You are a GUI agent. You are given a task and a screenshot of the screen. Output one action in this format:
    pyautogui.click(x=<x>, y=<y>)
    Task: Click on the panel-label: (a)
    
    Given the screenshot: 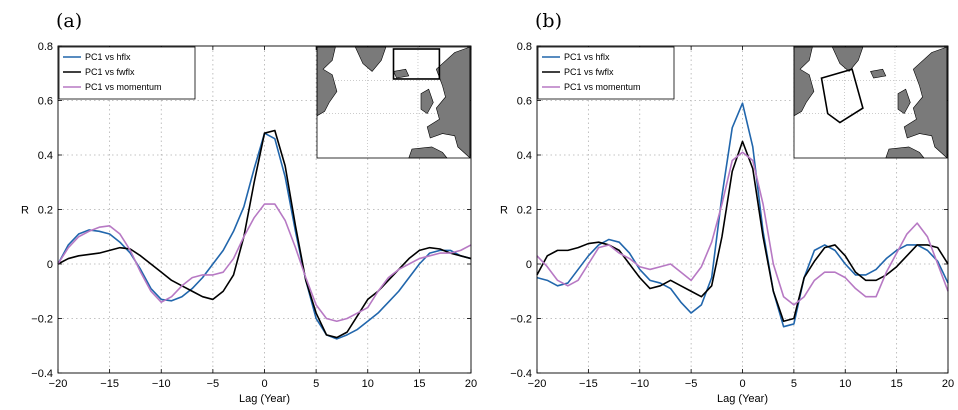 What is the action you would take?
    pyautogui.click(x=69, y=21)
    